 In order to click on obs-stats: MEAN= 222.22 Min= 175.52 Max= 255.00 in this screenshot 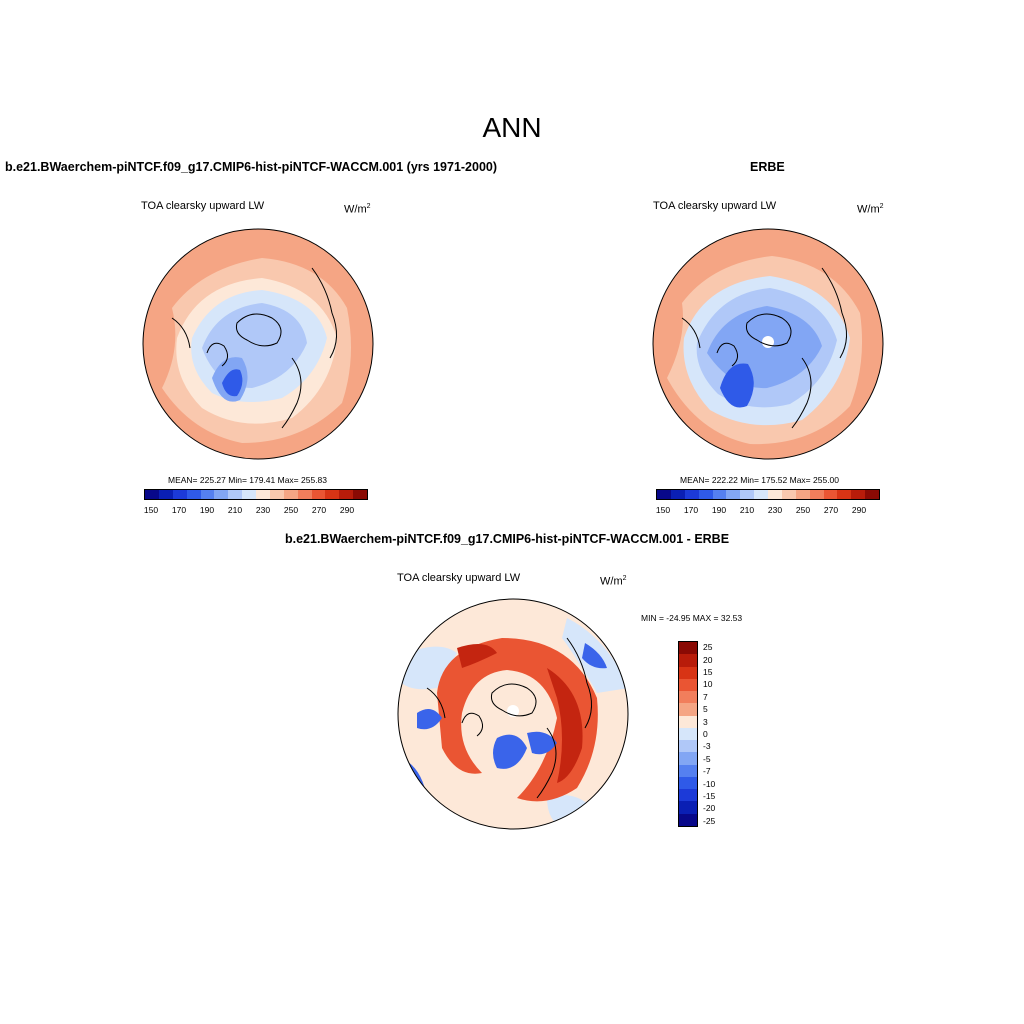, I will do `click(760, 480)`.